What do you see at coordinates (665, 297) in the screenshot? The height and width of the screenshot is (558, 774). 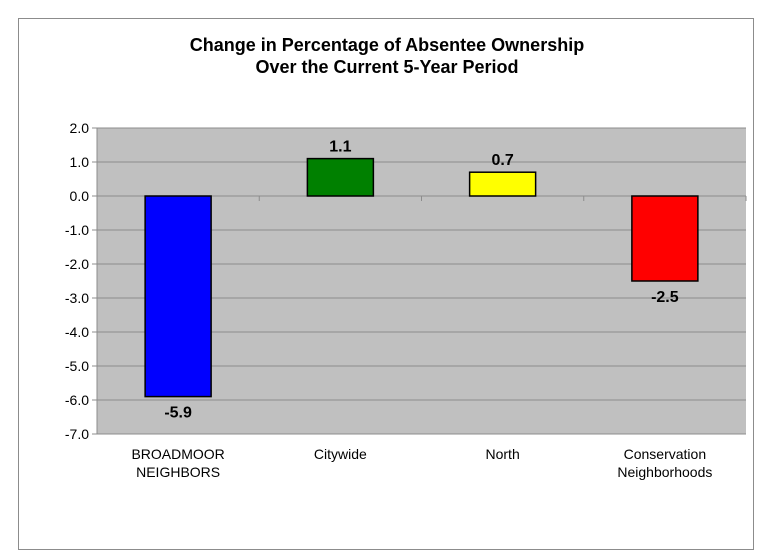 I see `data-label: -2.5` at bounding box center [665, 297].